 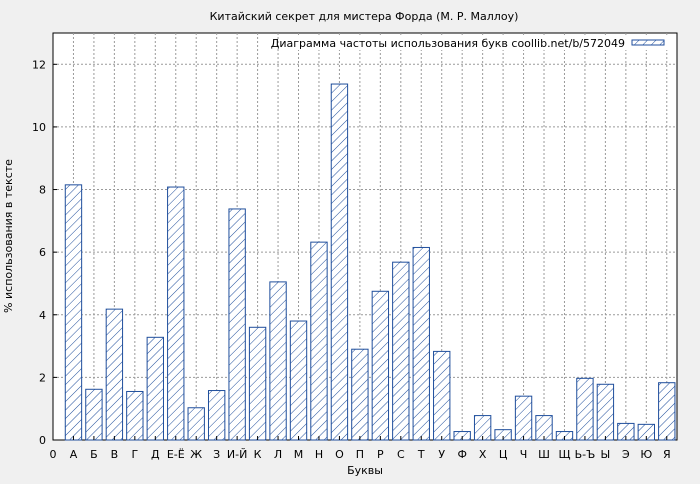 What do you see at coordinates (585, 454) in the screenshot?
I see `x-tick-label: Ь-Ъ` at bounding box center [585, 454].